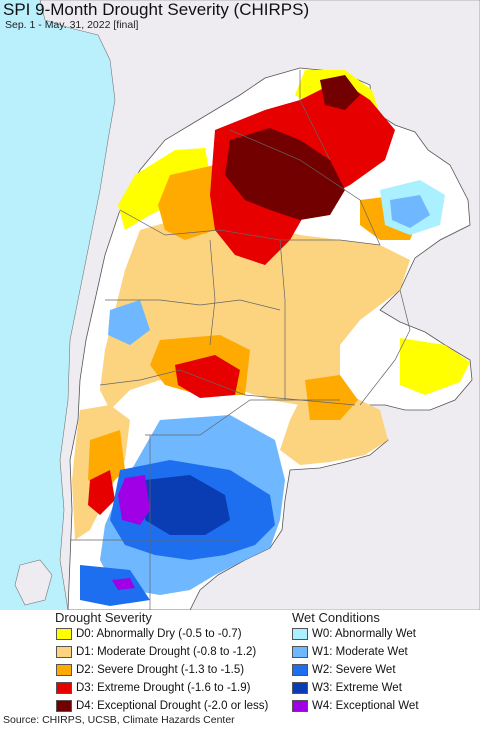  Describe the element at coordinates (156, 9) in the screenshot. I see `map-title: SPI 9-Month Drought Severity (CHIRPS)` at that location.